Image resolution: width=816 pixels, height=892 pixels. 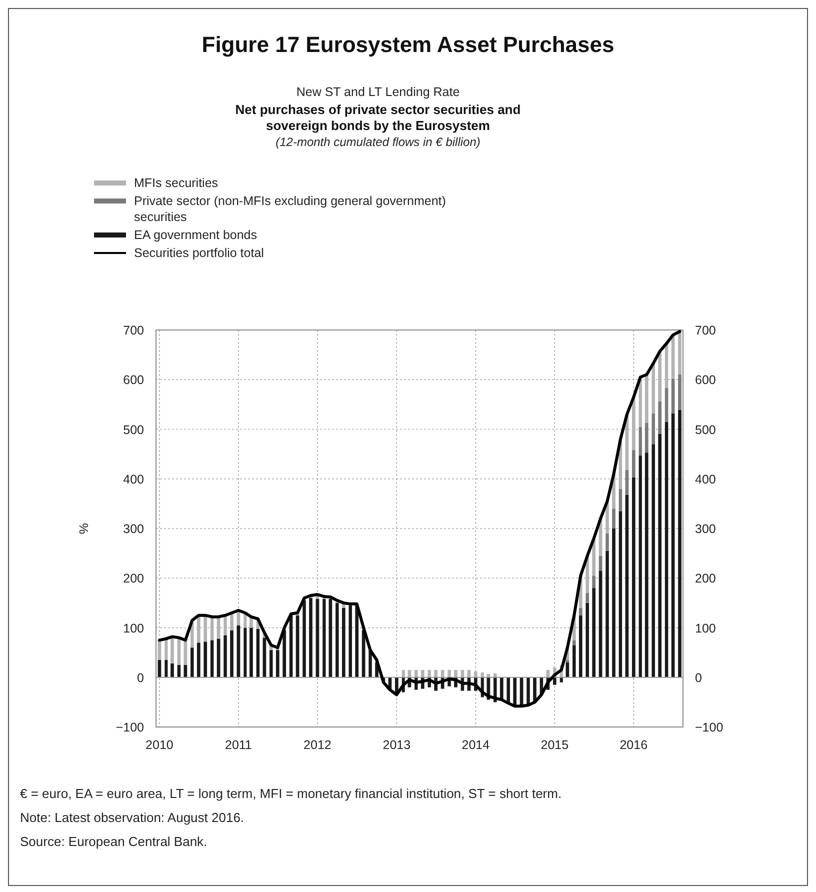 I want to click on y2-tick-label: 300, so click(x=705, y=529).